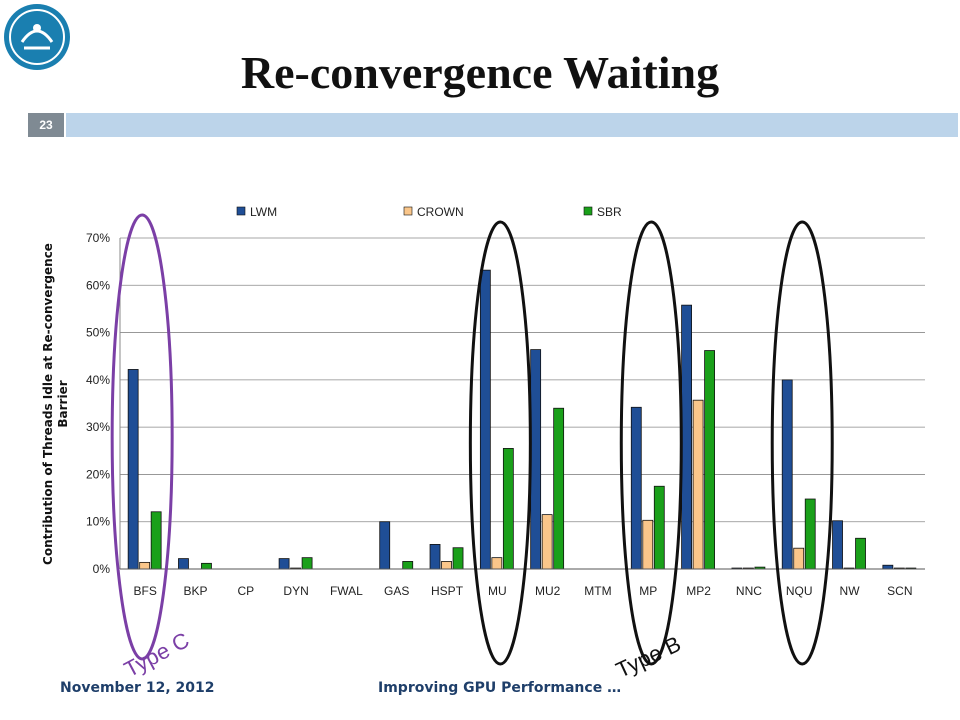  I want to click on legend-label-sbr: SBR, so click(609, 212).